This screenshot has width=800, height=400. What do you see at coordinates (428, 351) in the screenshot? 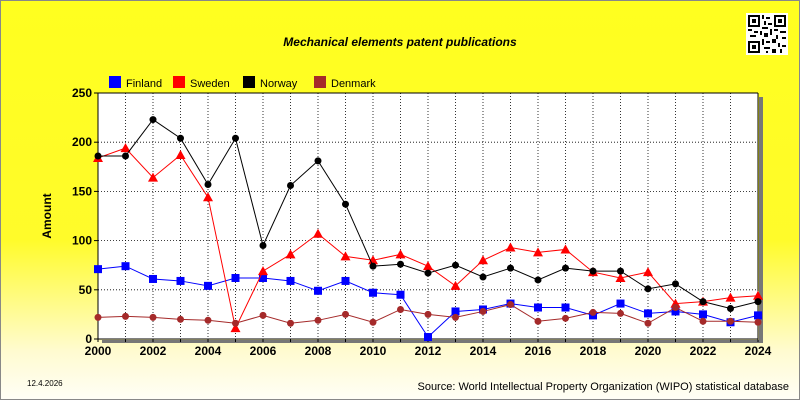
I see `x-tick-label: 2012` at bounding box center [428, 351].